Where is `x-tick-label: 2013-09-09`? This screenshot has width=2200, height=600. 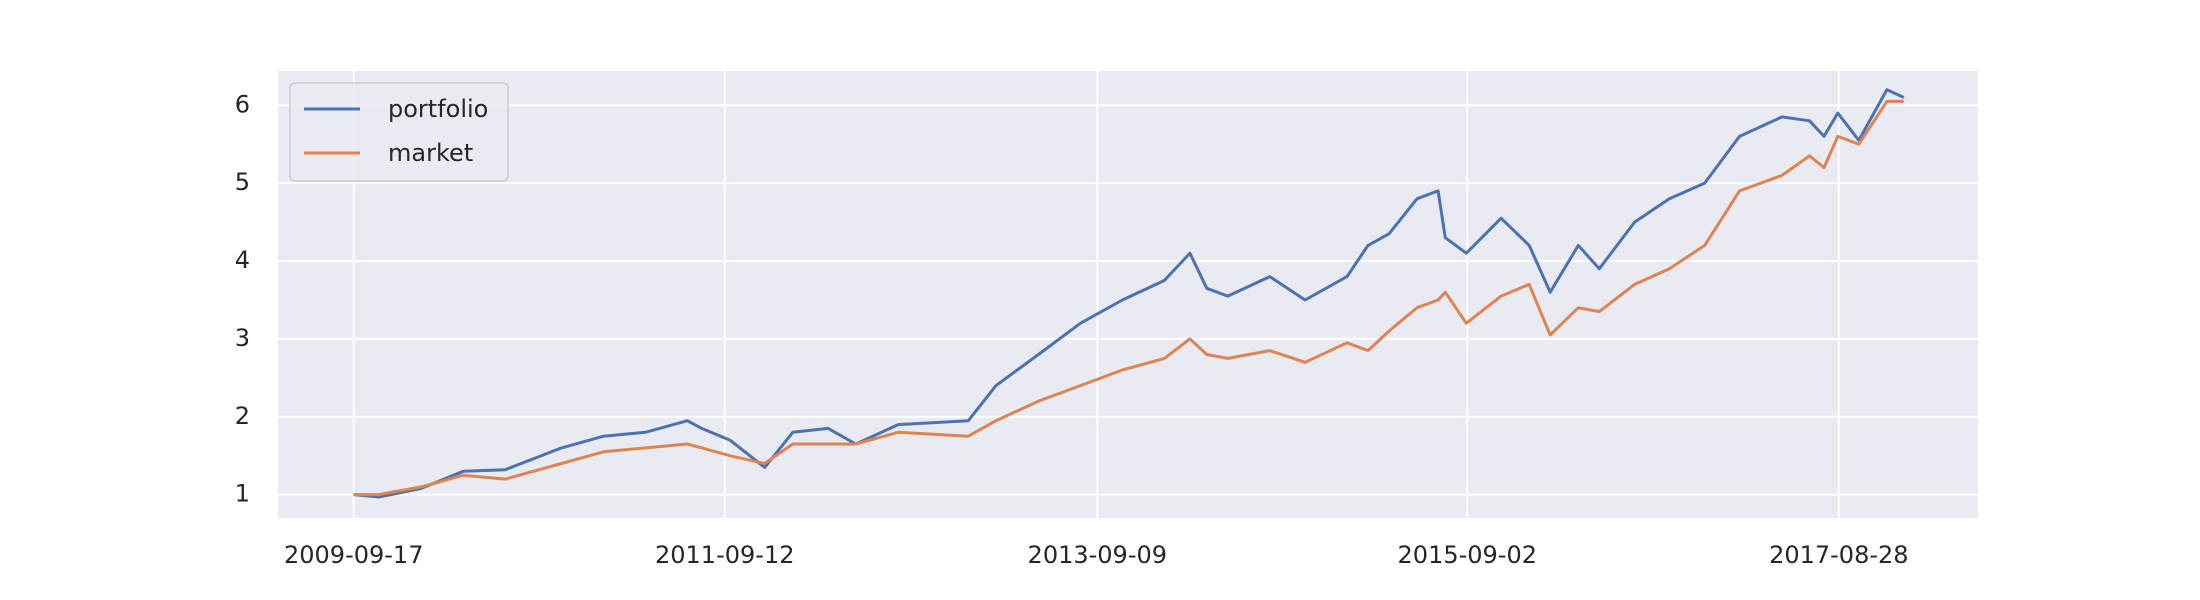
x-tick-label: 2013-09-09 is located at coordinates (1097, 555).